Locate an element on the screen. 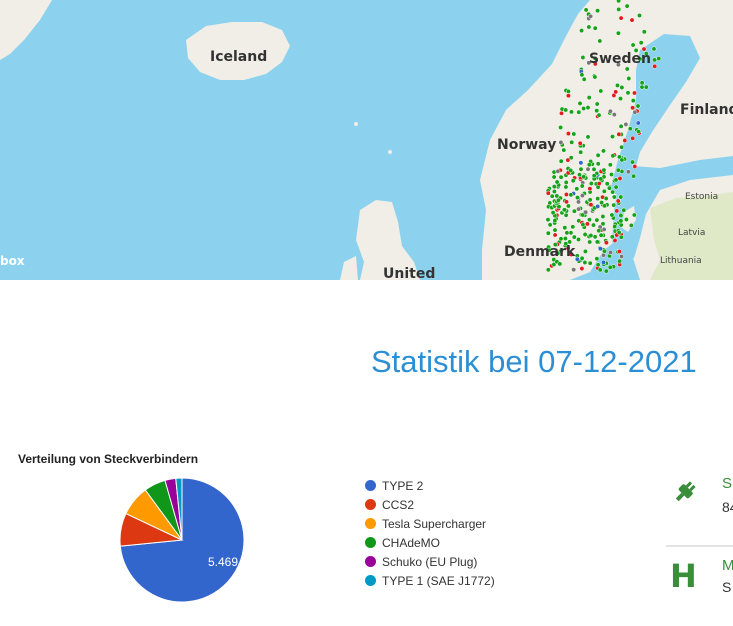  map-attribution: box is located at coordinates (12, 261).